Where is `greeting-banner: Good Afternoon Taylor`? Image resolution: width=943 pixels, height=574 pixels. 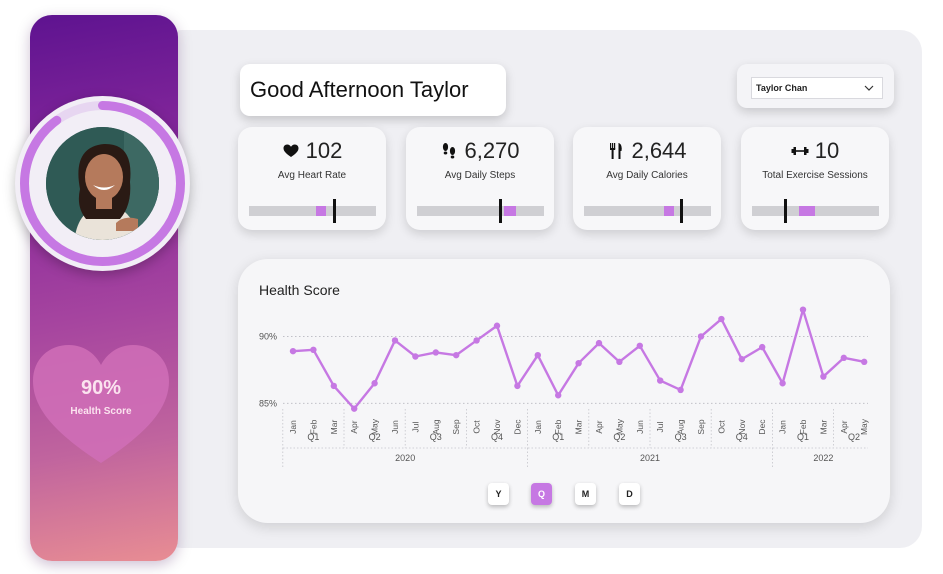 greeting-banner: Good Afternoon Taylor is located at coordinates (373, 90).